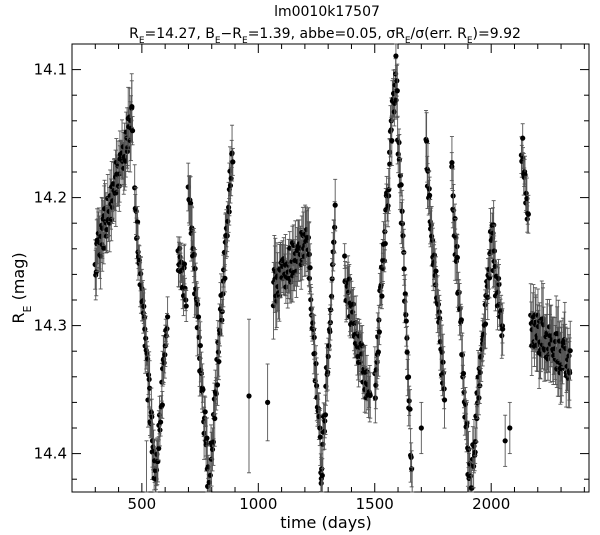 This screenshot has width=600, height=535. I want to click on x-axis-label: time (days), so click(325, 522).